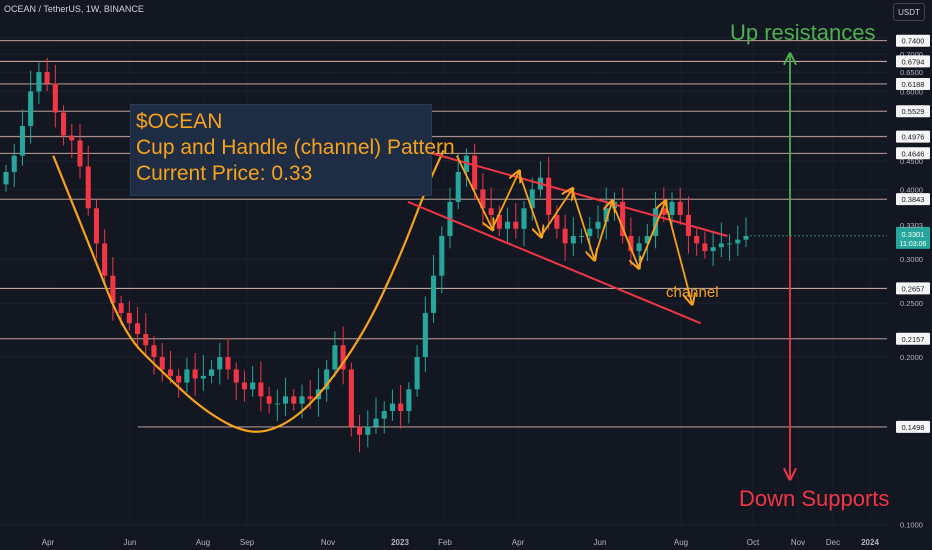  What do you see at coordinates (48, 542) in the screenshot?
I see `x-tick-label: Apr` at bounding box center [48, 542].